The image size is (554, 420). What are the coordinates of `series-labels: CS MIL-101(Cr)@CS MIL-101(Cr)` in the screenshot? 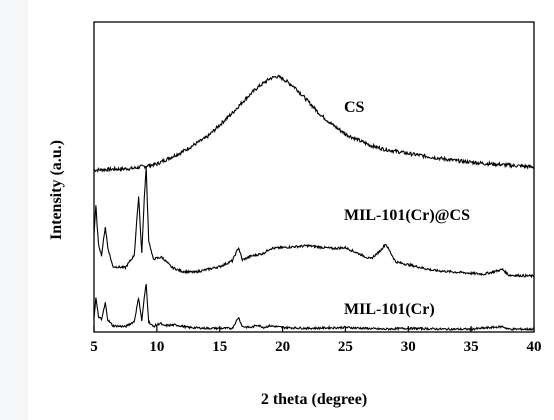 It's located at (407, 208).